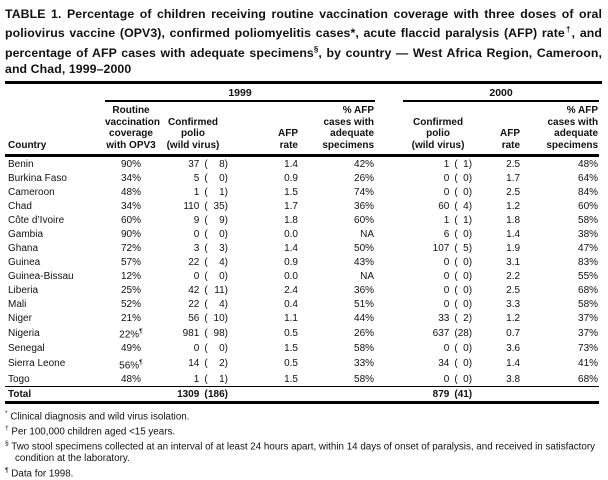  I want to click on cell-pct-afp-specimens-1999: 50%, so click(364, 248).